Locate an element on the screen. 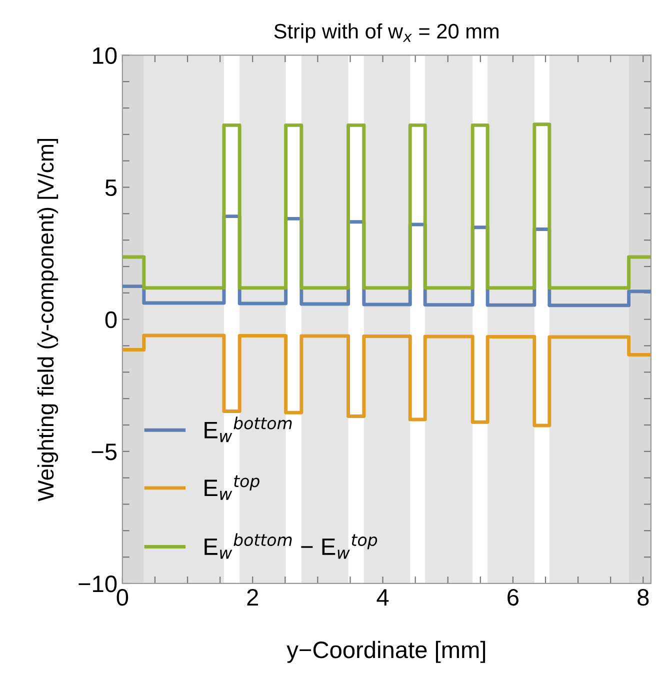  y-tick-label: 10 is located at coordinates (105, 55).